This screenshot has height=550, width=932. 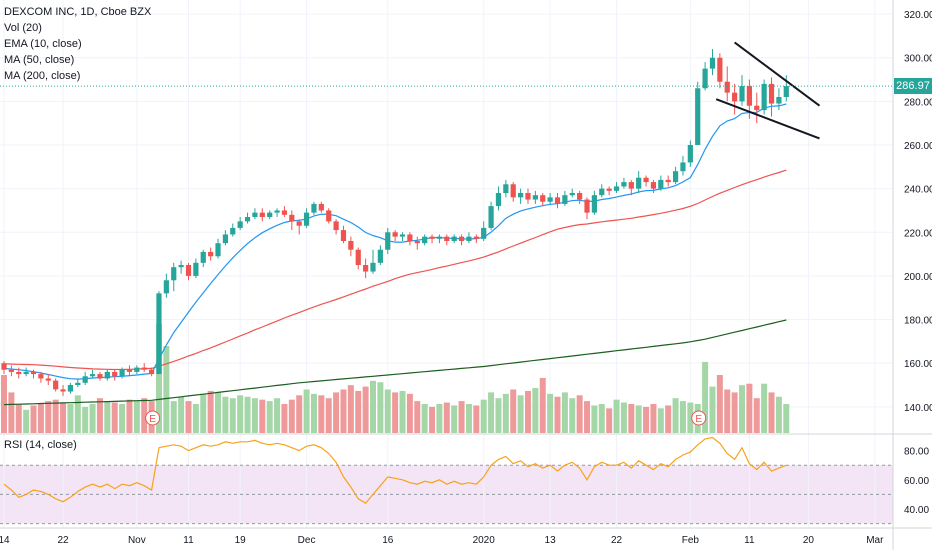 I want to click on legend-ma200: MA (200, close), so click(x=42, y=76).